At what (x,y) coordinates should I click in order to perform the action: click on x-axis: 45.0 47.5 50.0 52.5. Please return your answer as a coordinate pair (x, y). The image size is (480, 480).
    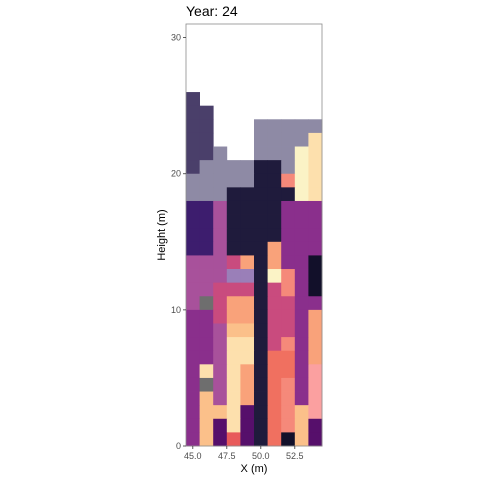
    Looking at the image, I should click on (244, 453).